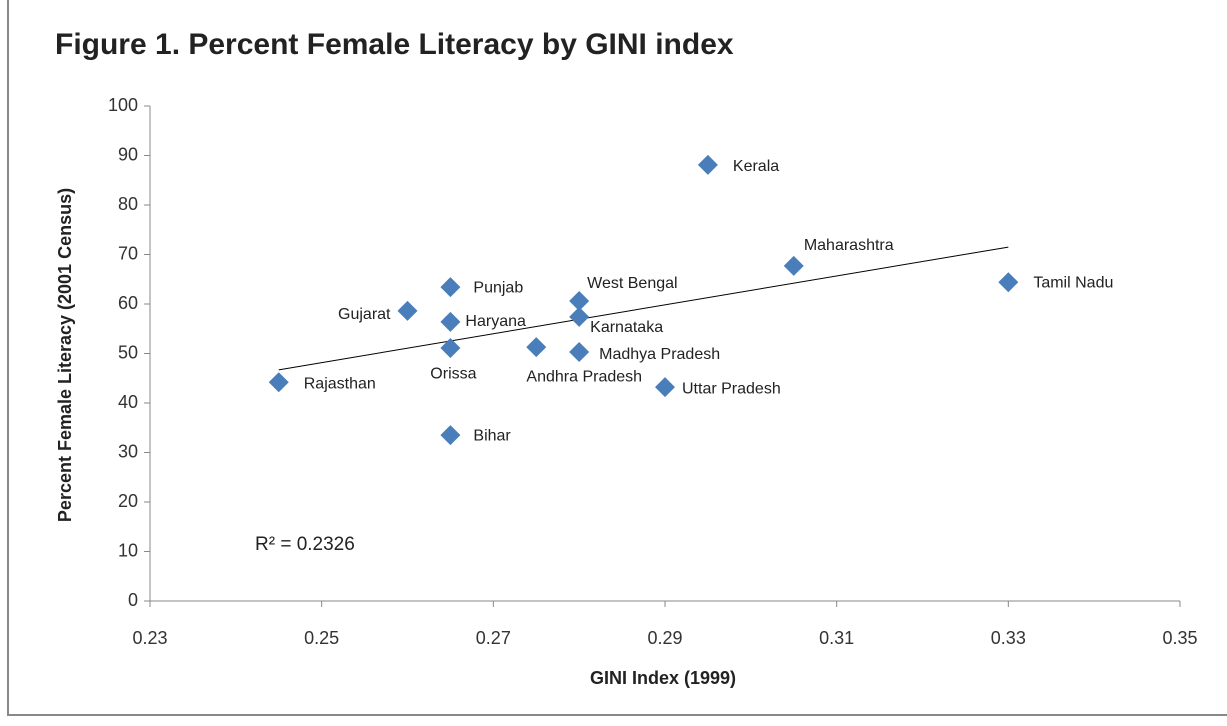 The width and height of the screenshot is (1227, 726). I want to click on point-label: Andhra Pradesh, so click(584, 376).